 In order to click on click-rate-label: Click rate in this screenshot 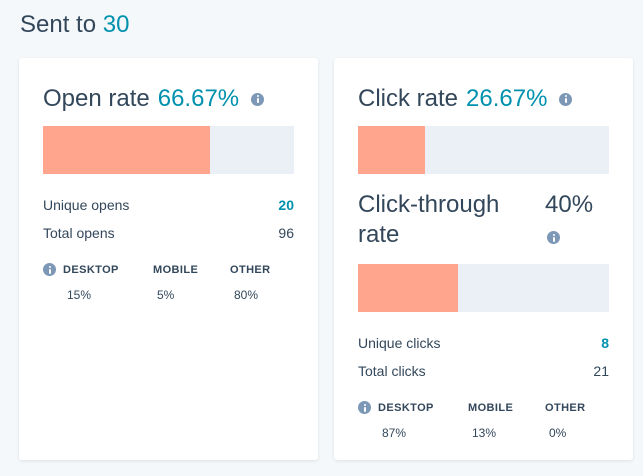, I will do `click(408, 98)`.